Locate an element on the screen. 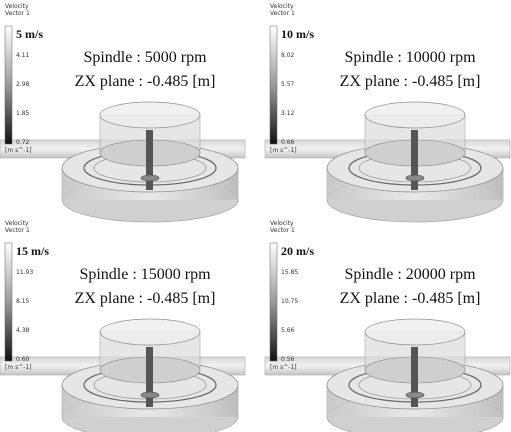 Image resolution: width=511 pixels, height=432 pixels. legend-tick: 5.57 is located at coordinates (288, 84).